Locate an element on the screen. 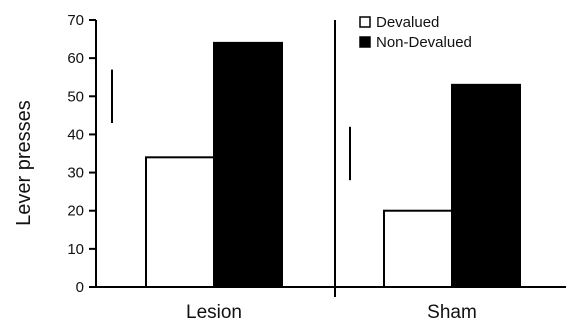 This screenshot has height=326, width=569. legend: Devalued Non-Devalued is located at coordinates (415, 32).